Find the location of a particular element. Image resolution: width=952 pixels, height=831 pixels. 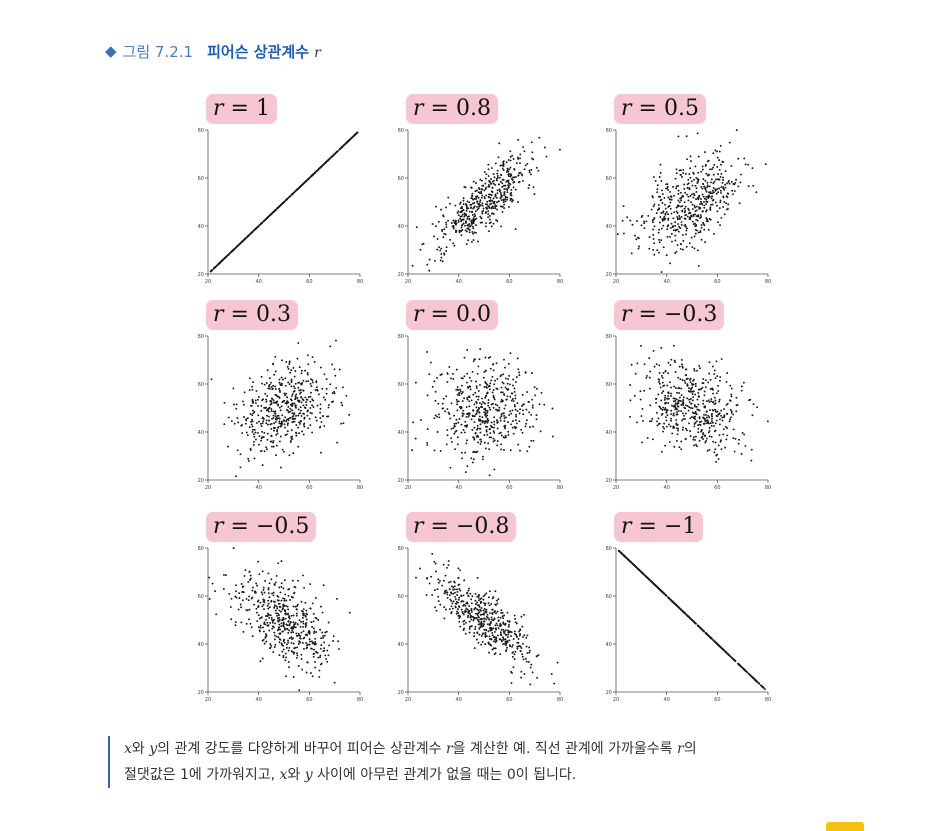

y-tick-label: 60 is located at coordinates (201, 179).